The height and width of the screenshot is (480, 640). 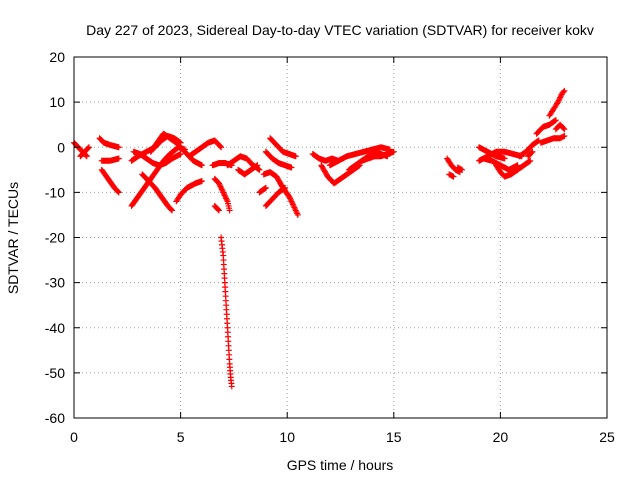 What do you see at coordinates (55, 192) in the screenshot?
I see `y-tick-label: -10` at bounding box center [55, 192].